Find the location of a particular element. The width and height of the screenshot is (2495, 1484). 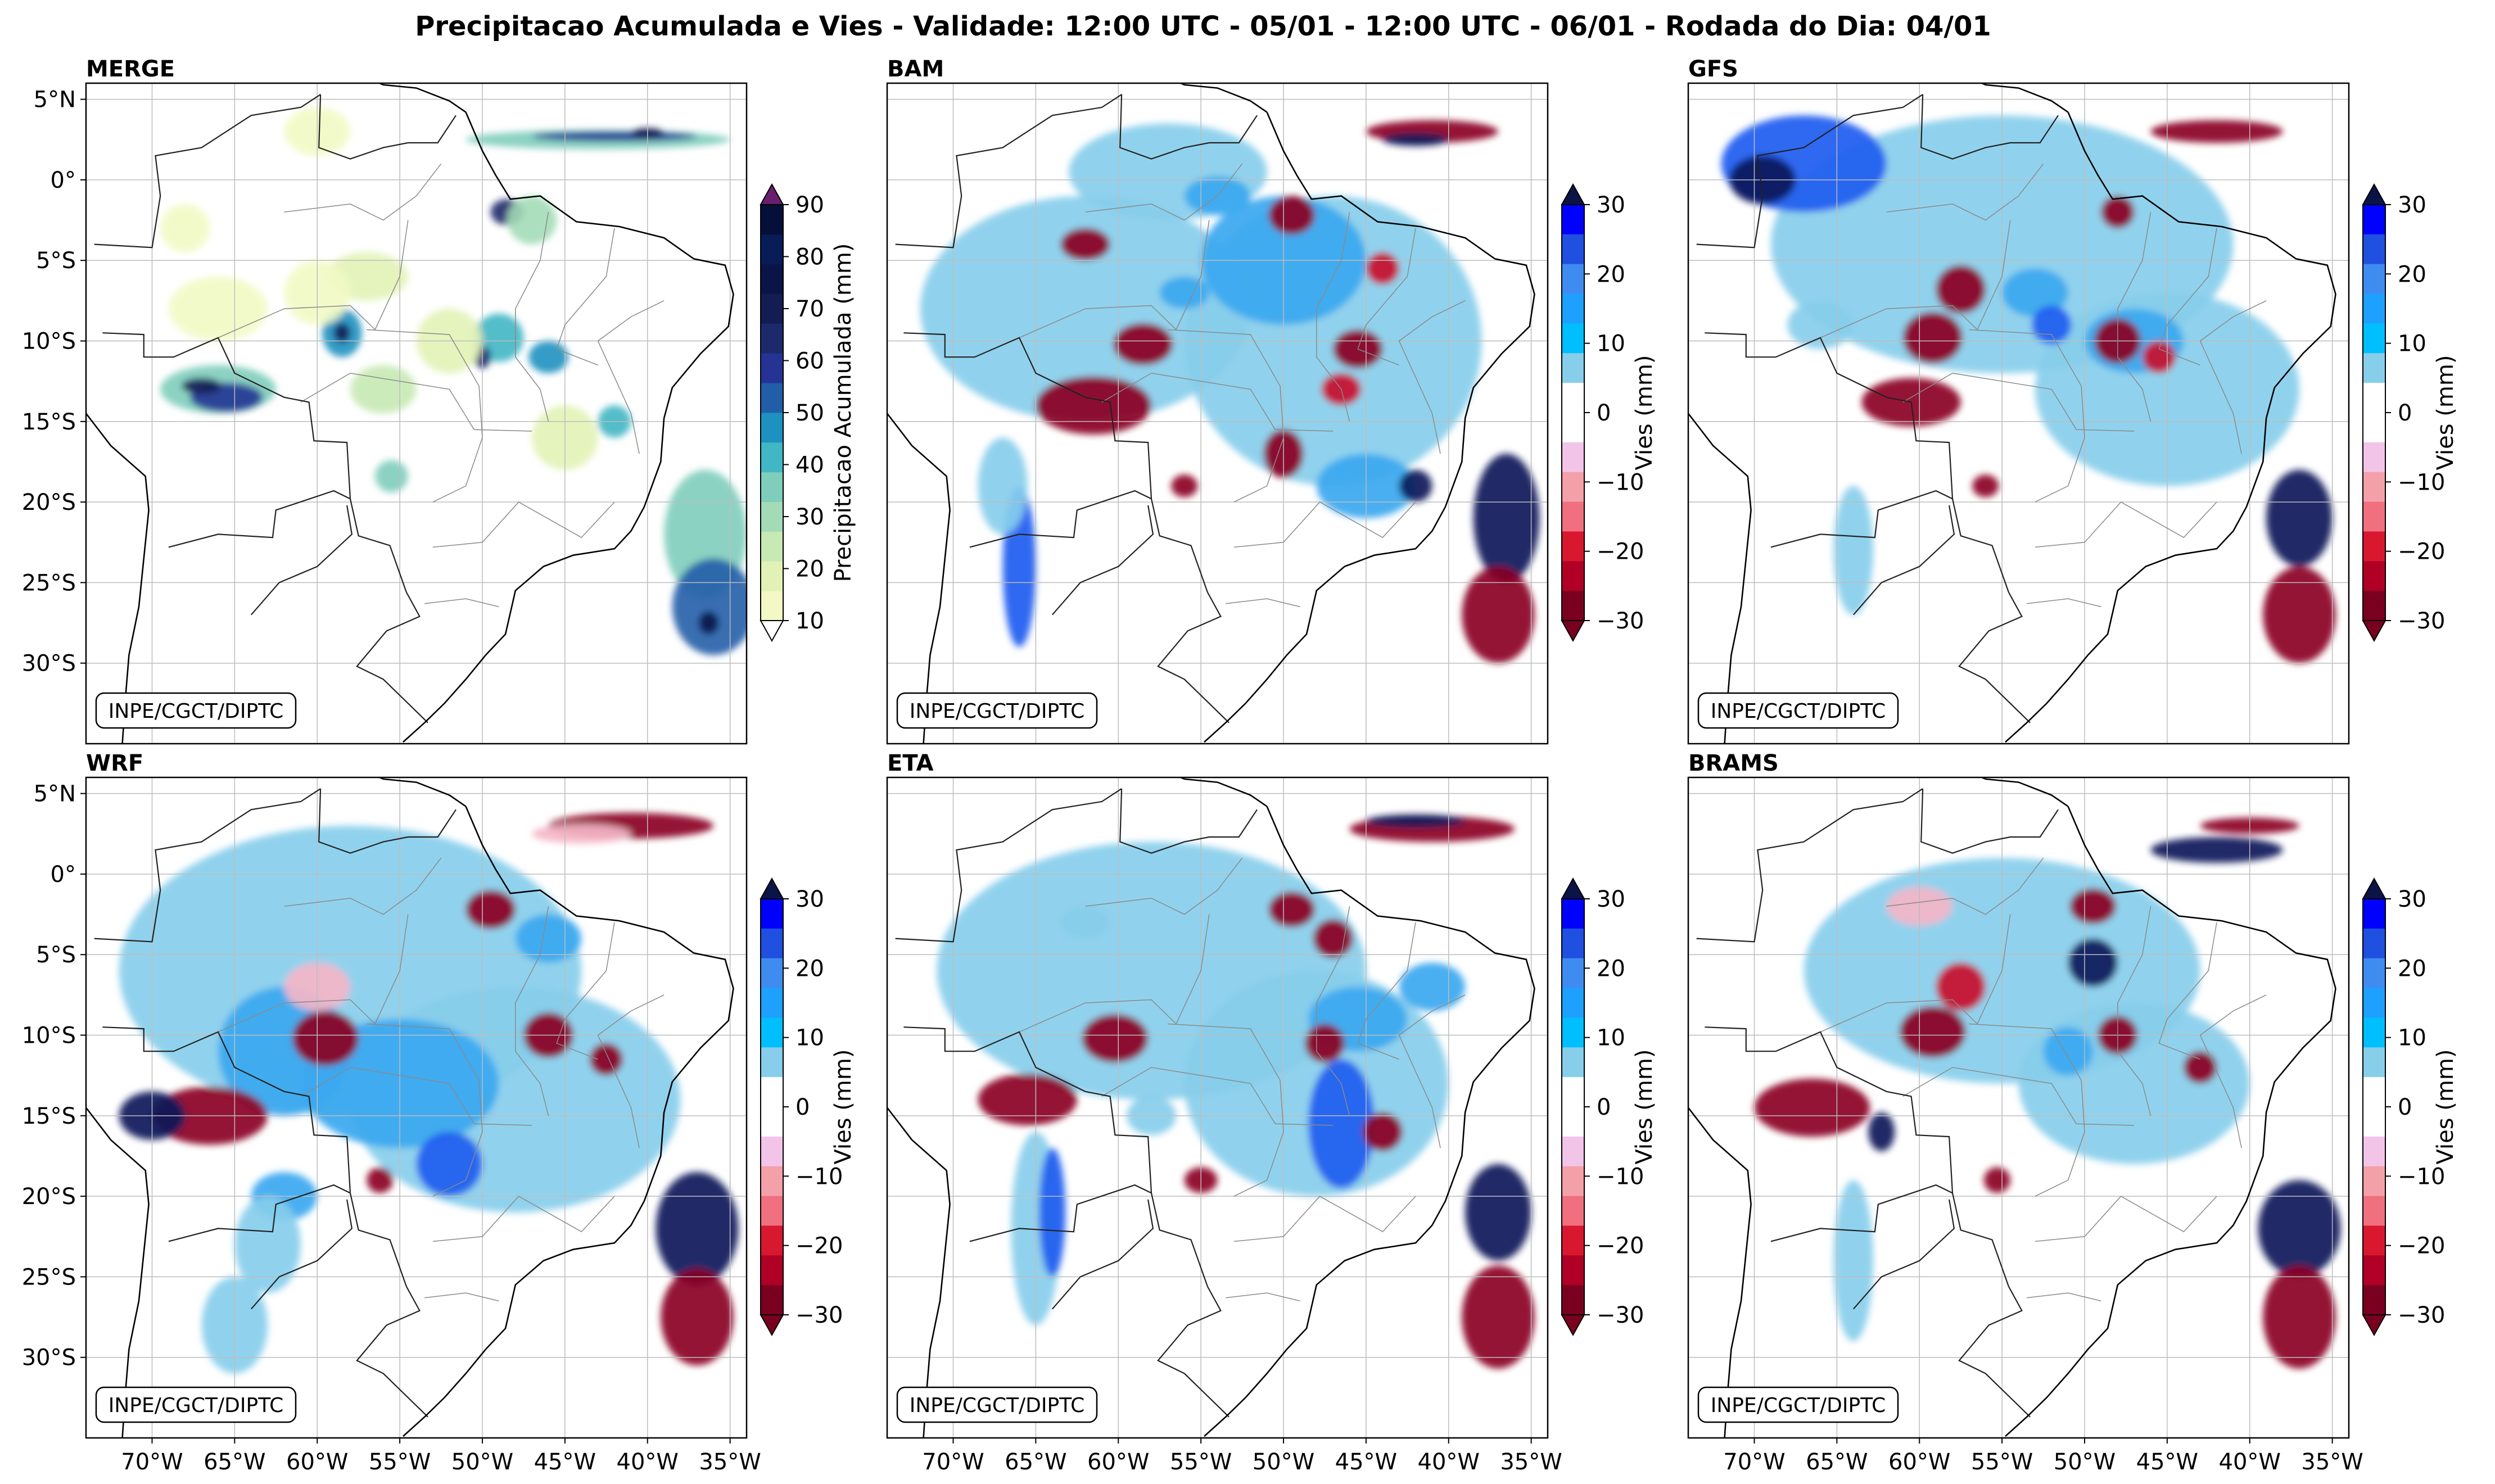

panel-title: WRF is located at coordinates (114, 763).